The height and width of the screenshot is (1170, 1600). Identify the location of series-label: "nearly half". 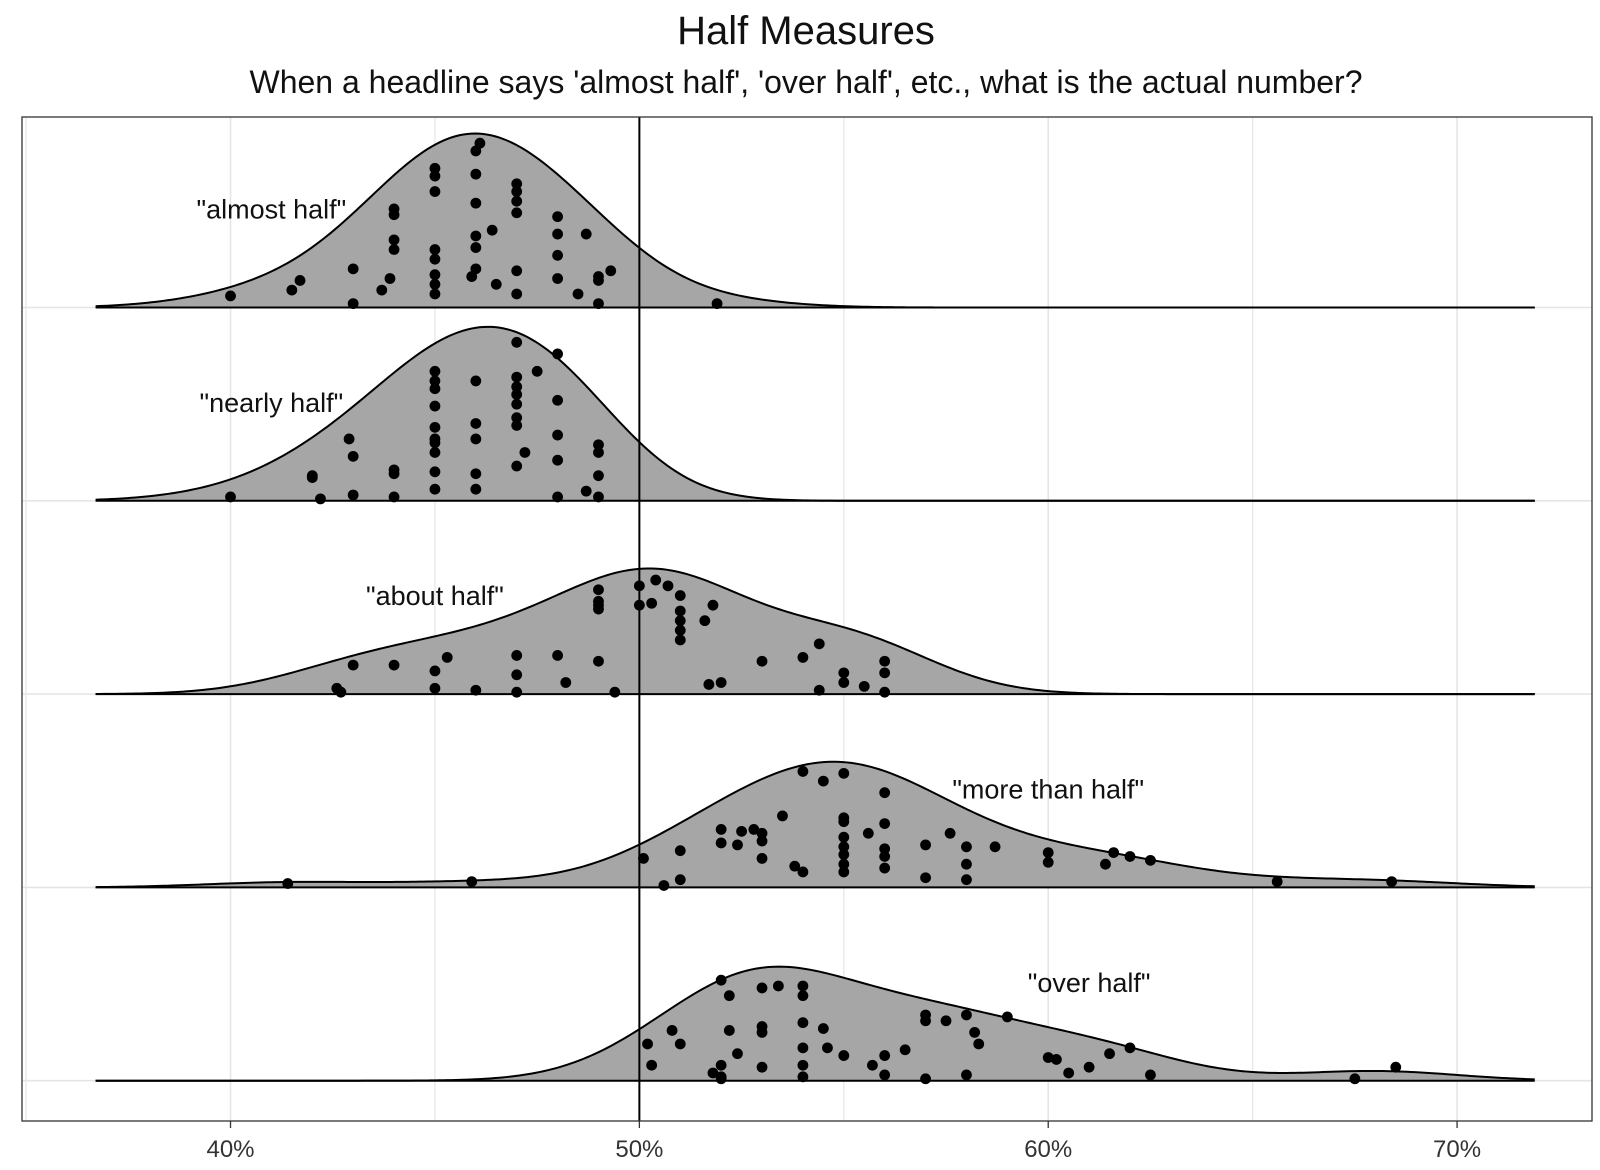
(272, 403).